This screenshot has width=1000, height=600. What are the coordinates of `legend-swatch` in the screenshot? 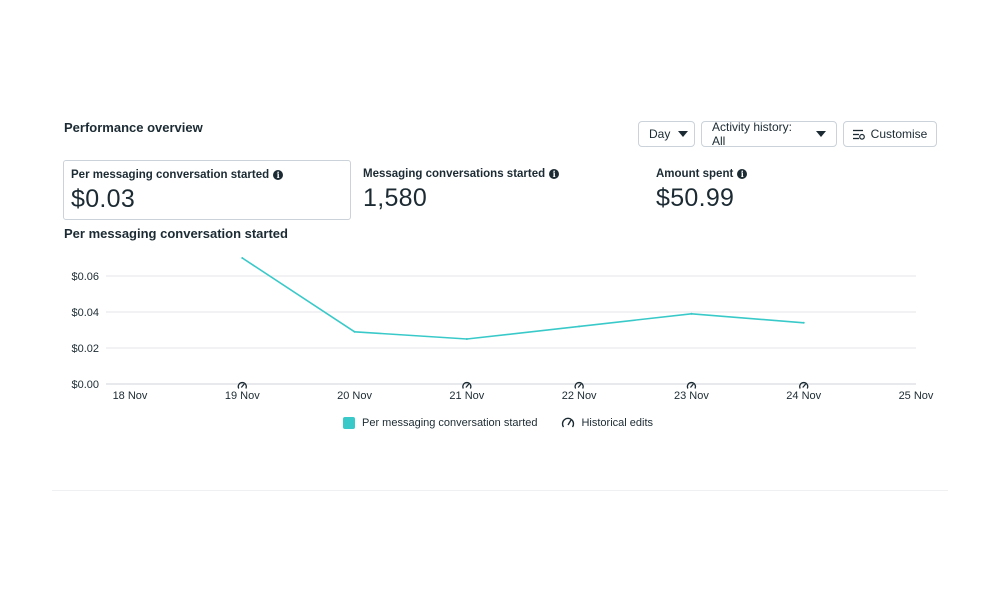 It's located at (349, 422).